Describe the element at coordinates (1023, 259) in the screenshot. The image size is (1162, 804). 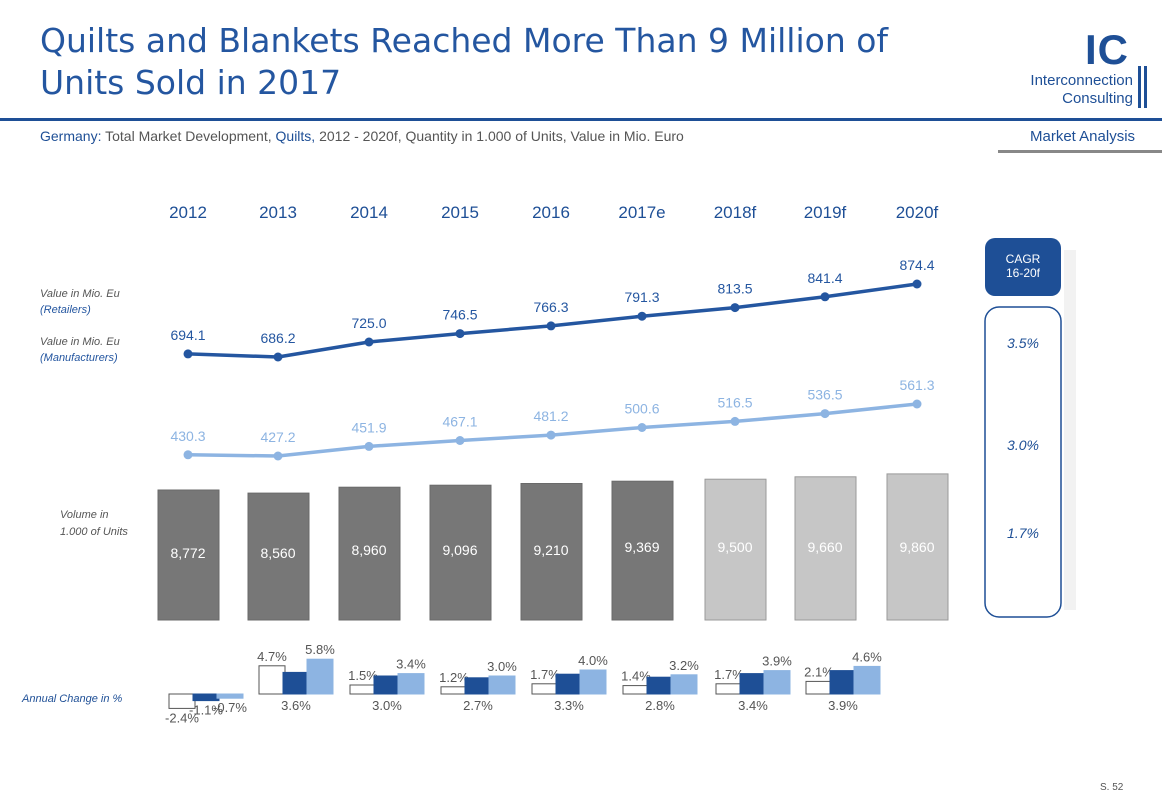
I see `cagr-header-line: CAGR` at that location.